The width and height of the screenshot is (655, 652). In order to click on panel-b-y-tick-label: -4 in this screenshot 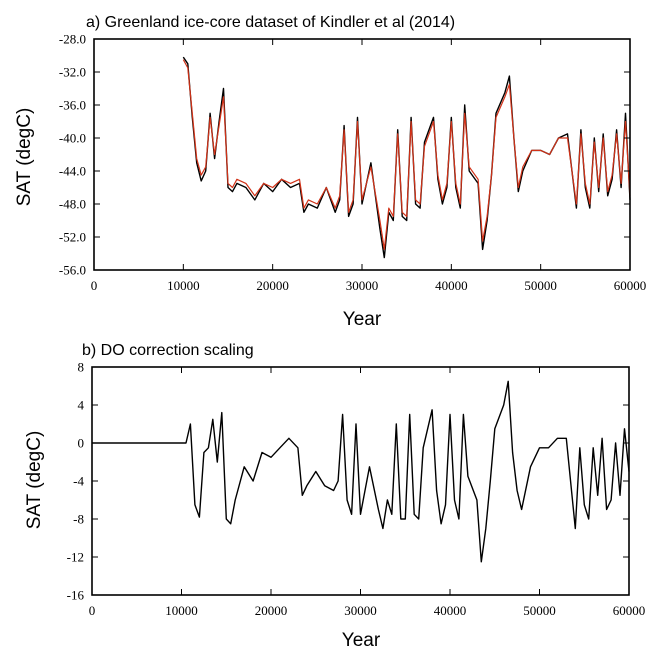, I will do `click(78, 481)`.